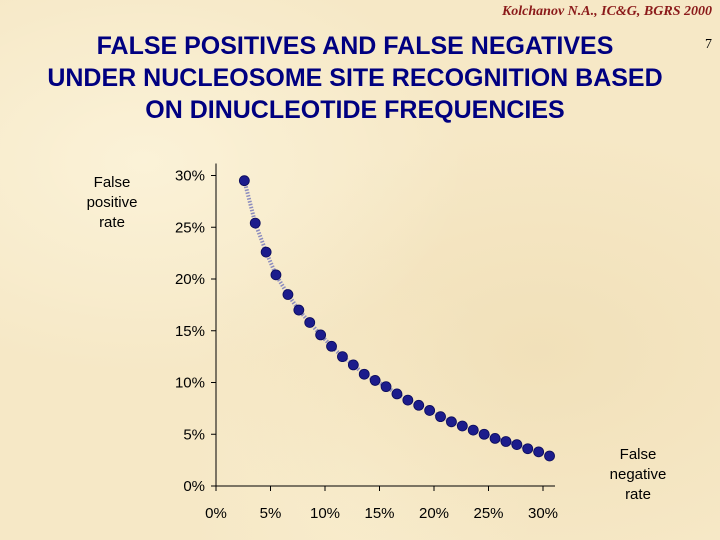 The width and height of the screenshot is (720, 540). Describe the element at coordinates (190, 331) in the screenshot. I see `y-tick-label: 15%` at that location.